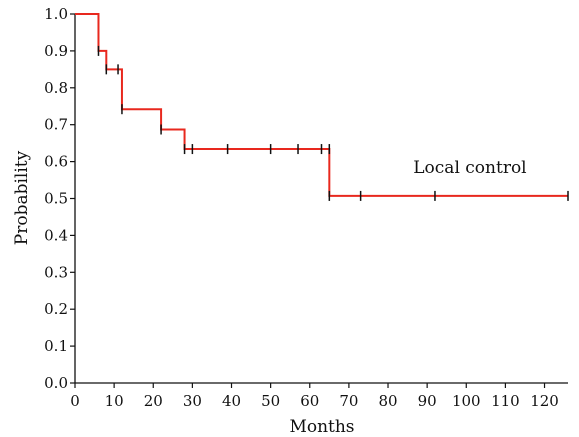  What do you see at coordinates (56, 51) in the screenshot?
I see `y-tick-label: 0.9` at bounding box center [56, 51].